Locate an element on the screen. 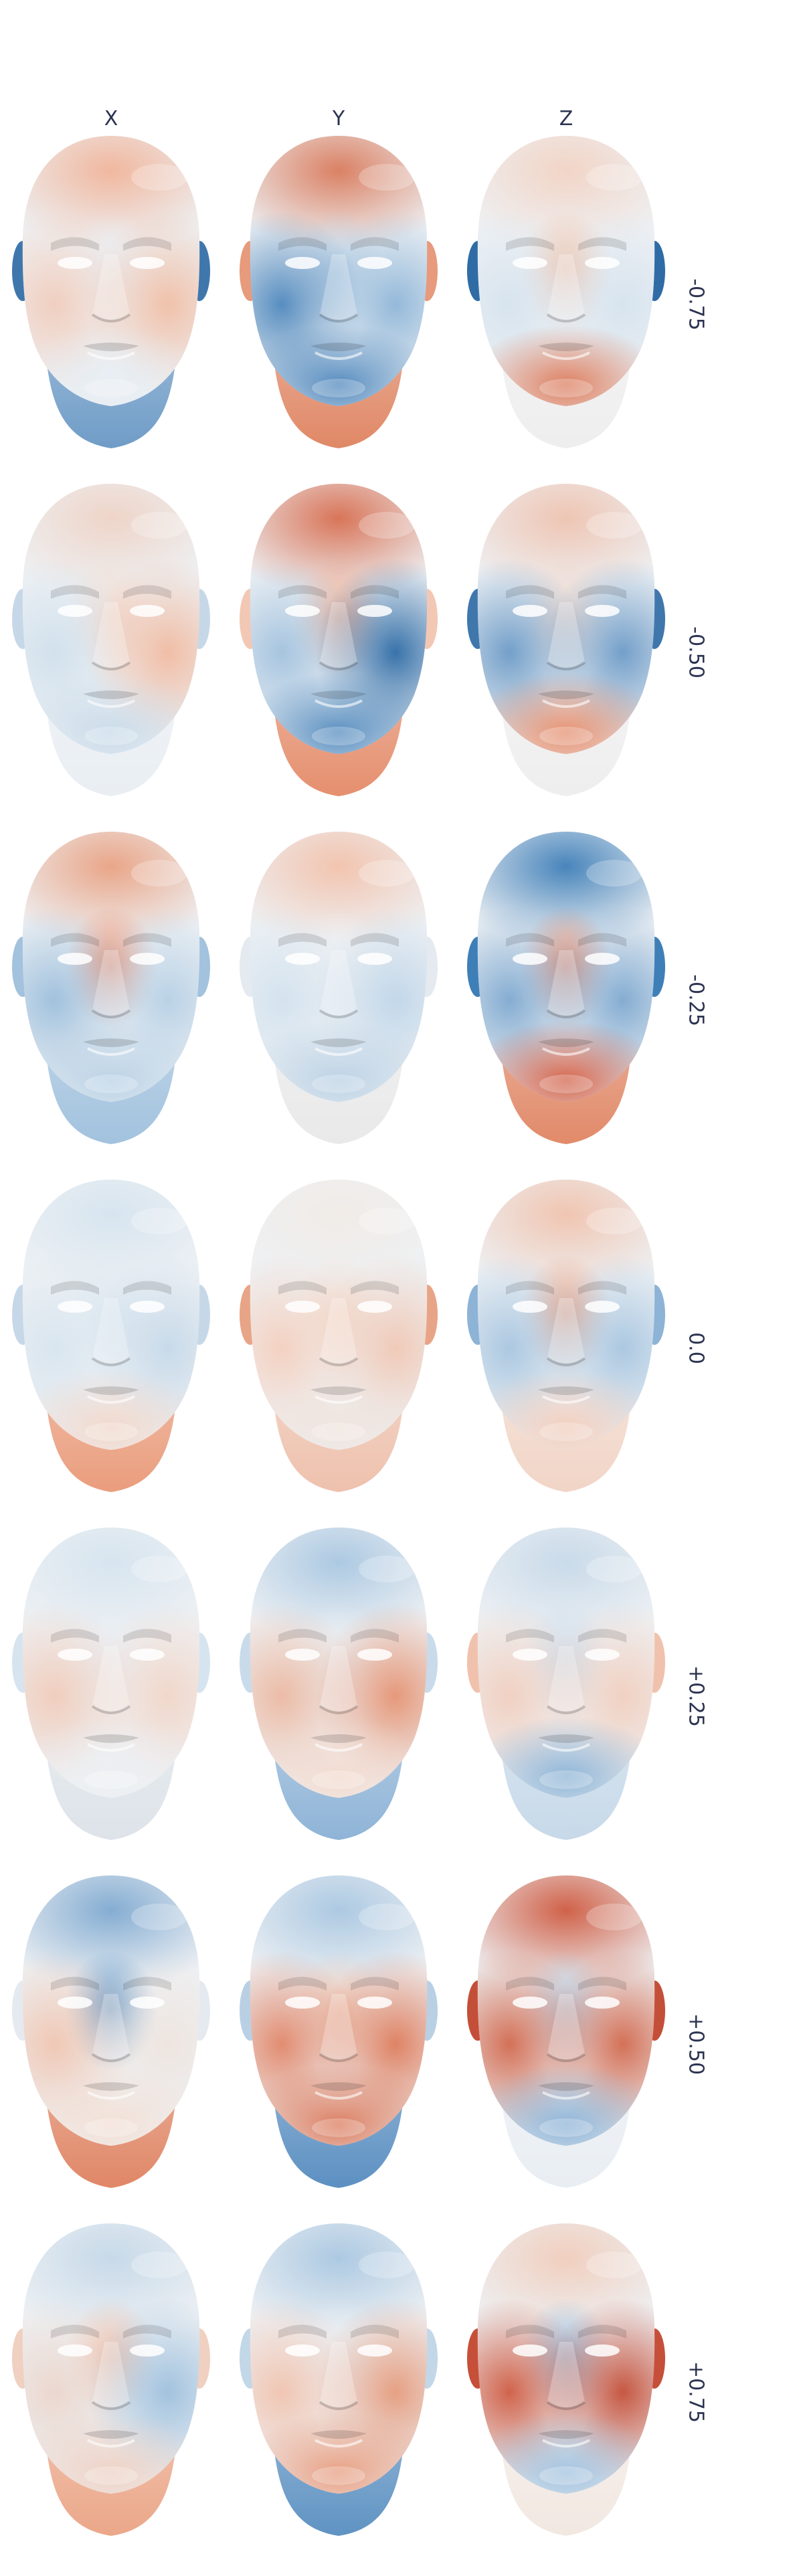 The image size is (803, 2576). face-row: +0.75 is located at coordinates (401, 2392).